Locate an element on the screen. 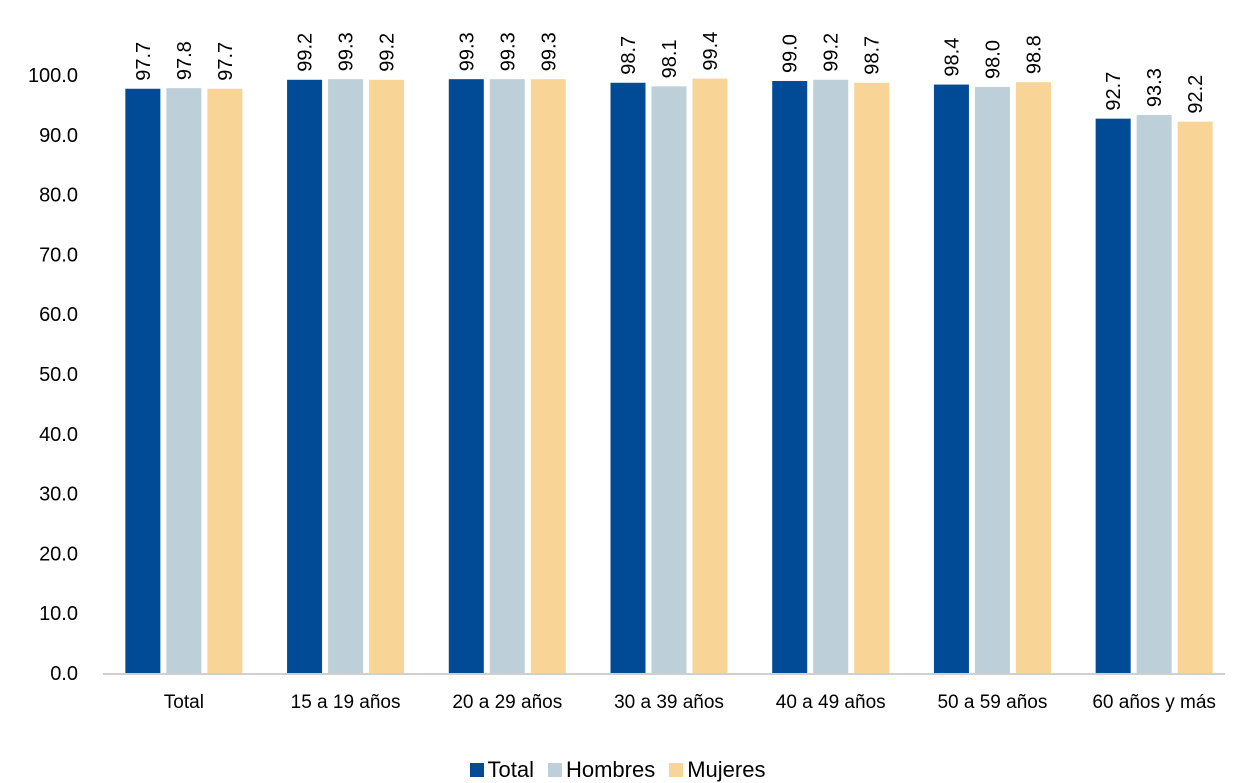 The width and height of the screenshot is (1235, 783). category-label: 60 años y más is located at coordinates (1154, 702).